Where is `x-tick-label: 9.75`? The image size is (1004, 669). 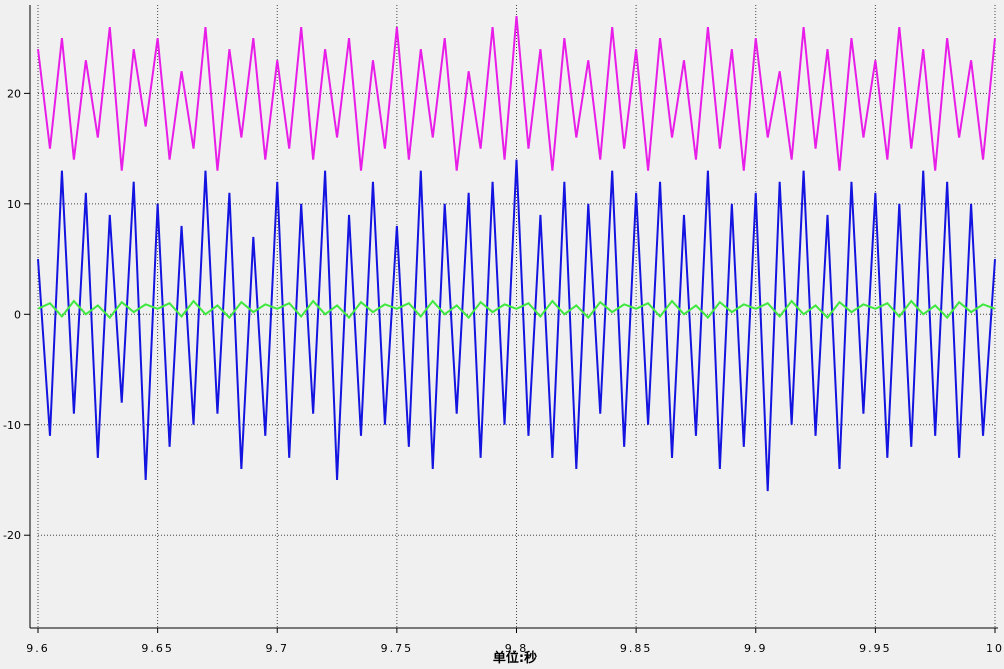
x-tick-label: 9.75 is located at coordinates (397, 648).